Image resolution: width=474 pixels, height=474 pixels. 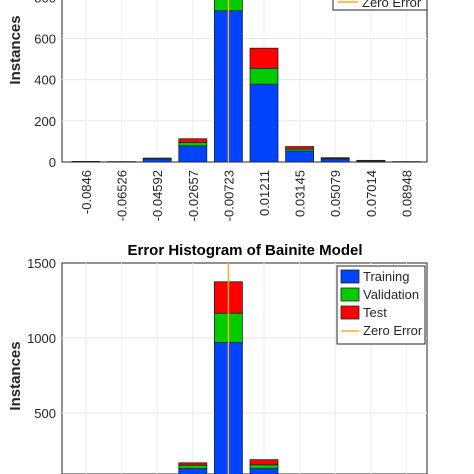 What do you see at coordinates (371, 193) in the screenshot?
I see `chart-1-x-tick-label: 0.07014` at bounding box center [371, 193].